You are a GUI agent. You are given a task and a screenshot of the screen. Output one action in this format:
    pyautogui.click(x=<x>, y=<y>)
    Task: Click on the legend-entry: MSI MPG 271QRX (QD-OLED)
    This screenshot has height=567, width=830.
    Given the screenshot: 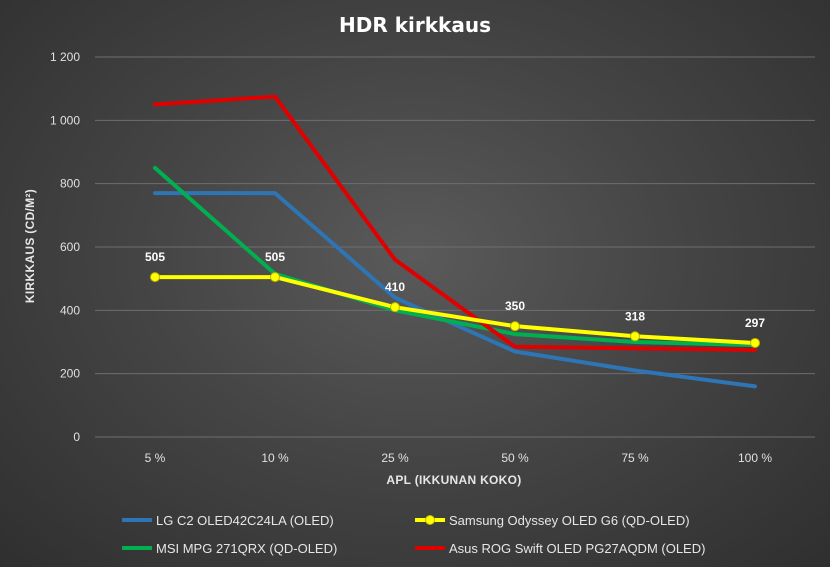 What is the action you would take?
    pyautogui.click(x=246, y=548)
    